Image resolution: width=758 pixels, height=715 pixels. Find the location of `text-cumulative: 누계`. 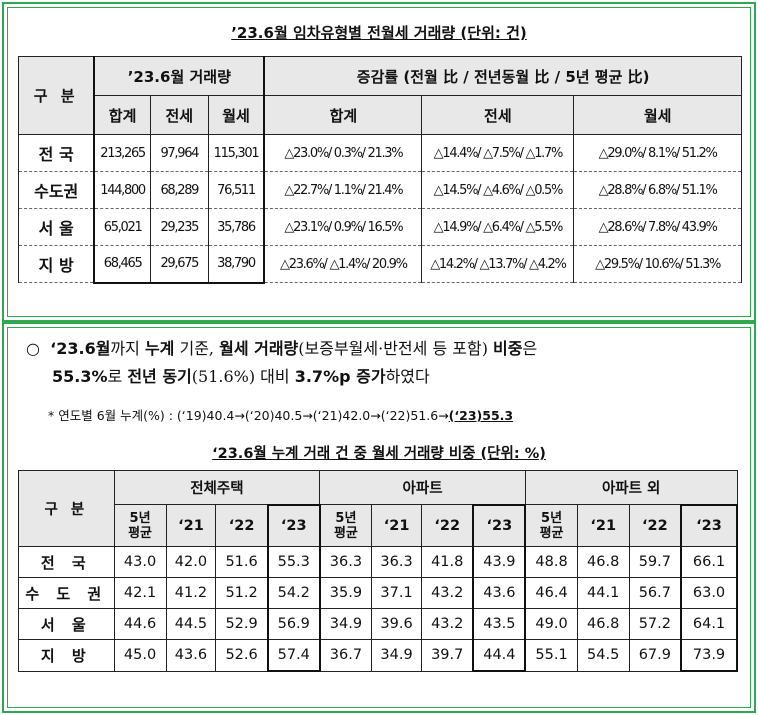

text-cumulative: 누계 is located at coordinates (159, 348).